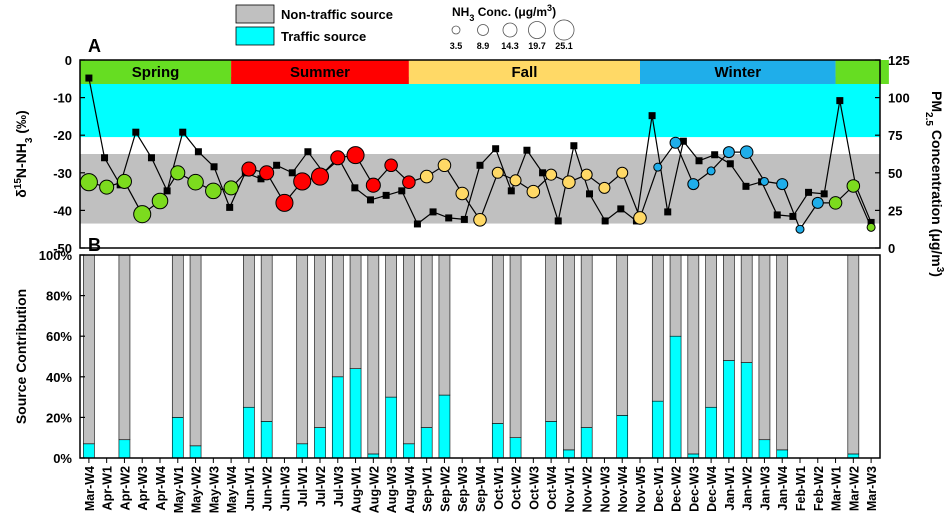  What do you see at coordinates (738, 72) in the screenshot?
I see `season-label-winter: Winter` at bounding box center [738, 72].